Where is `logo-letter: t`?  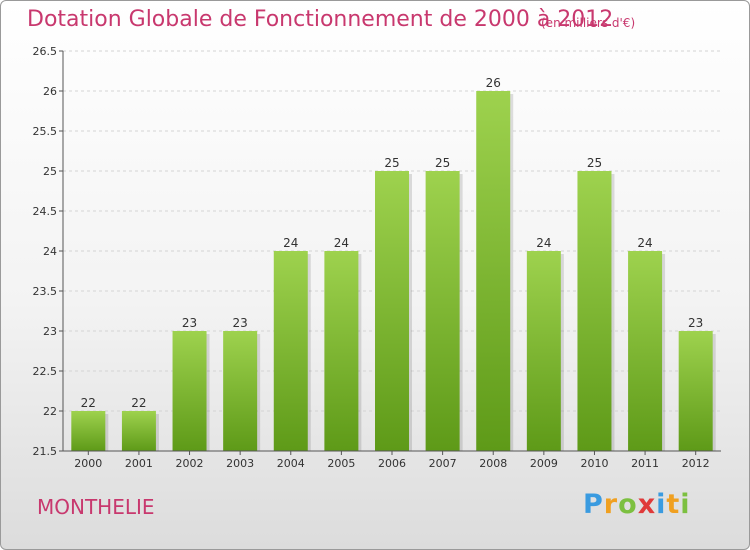 logo-letter: t is located at coordinates (673, 504).